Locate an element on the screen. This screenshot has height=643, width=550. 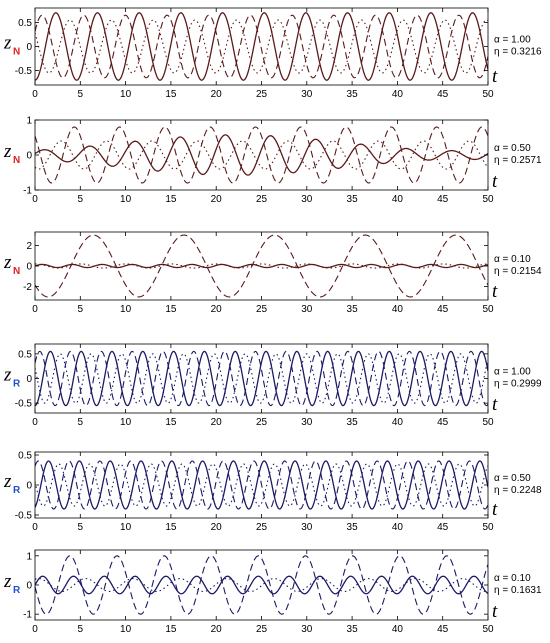
y-tick-label: -1 is located at coordinates (27, 191).